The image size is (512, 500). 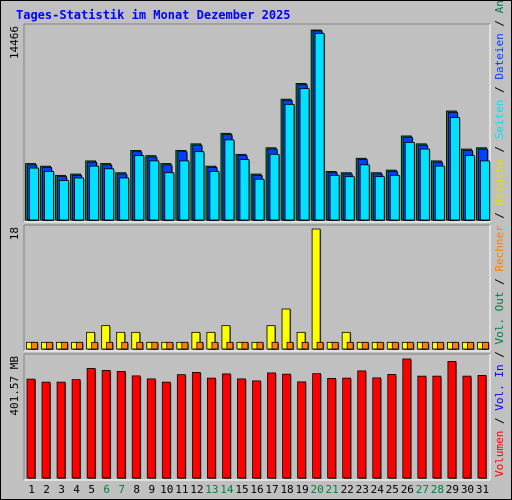 I want to click on legend-entry-14: Anfragen, so click(x=499, y=6).